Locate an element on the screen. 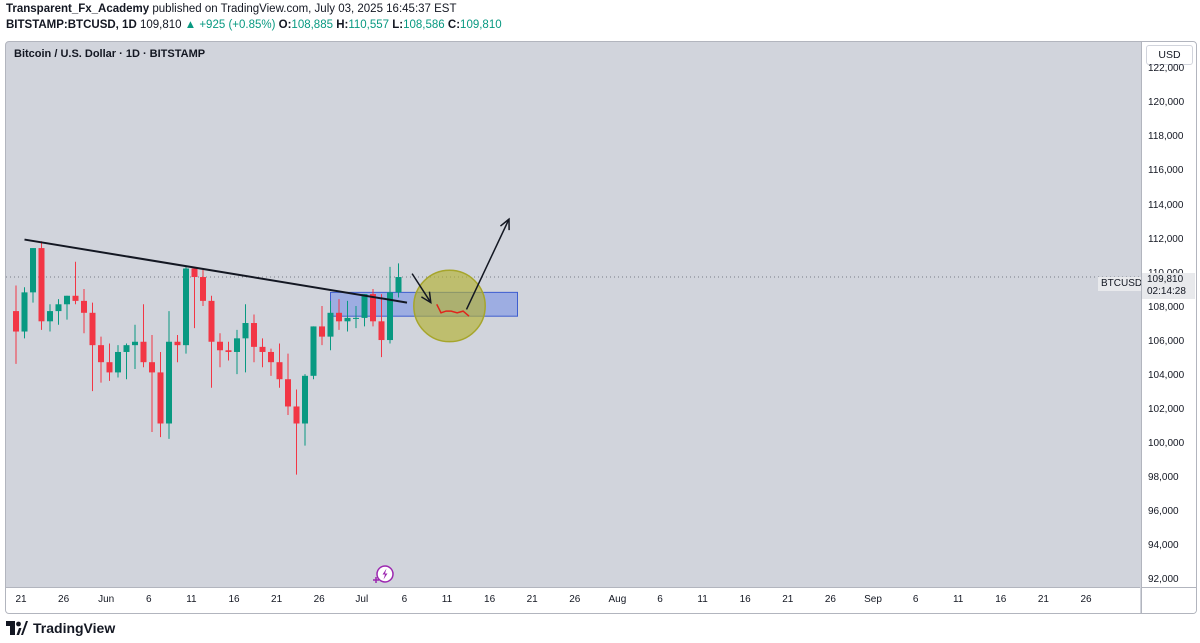 This screenshot has width=1200, height=643. time-tick-label: Aug is located at coordinates (617, 599).